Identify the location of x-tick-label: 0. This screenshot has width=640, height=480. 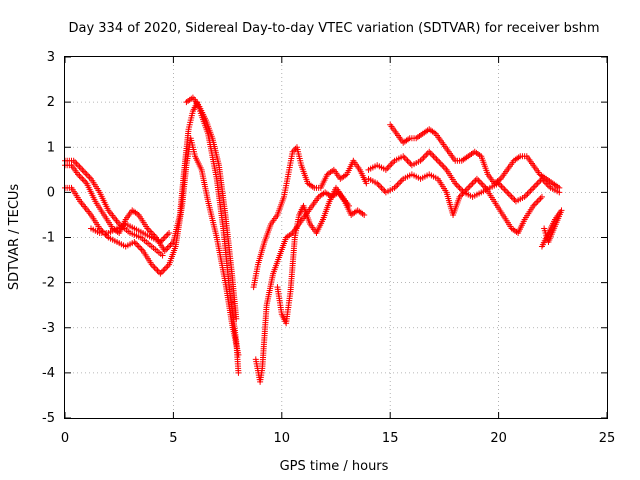
(65, 438).